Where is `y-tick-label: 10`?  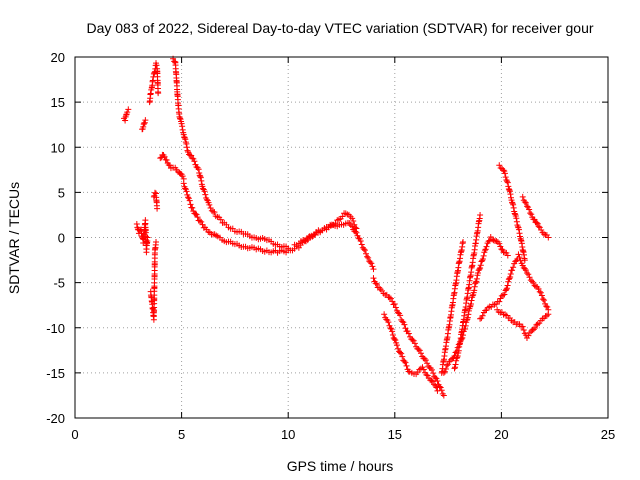 y-tick-label: 10 is located at coordinates (58, 147).